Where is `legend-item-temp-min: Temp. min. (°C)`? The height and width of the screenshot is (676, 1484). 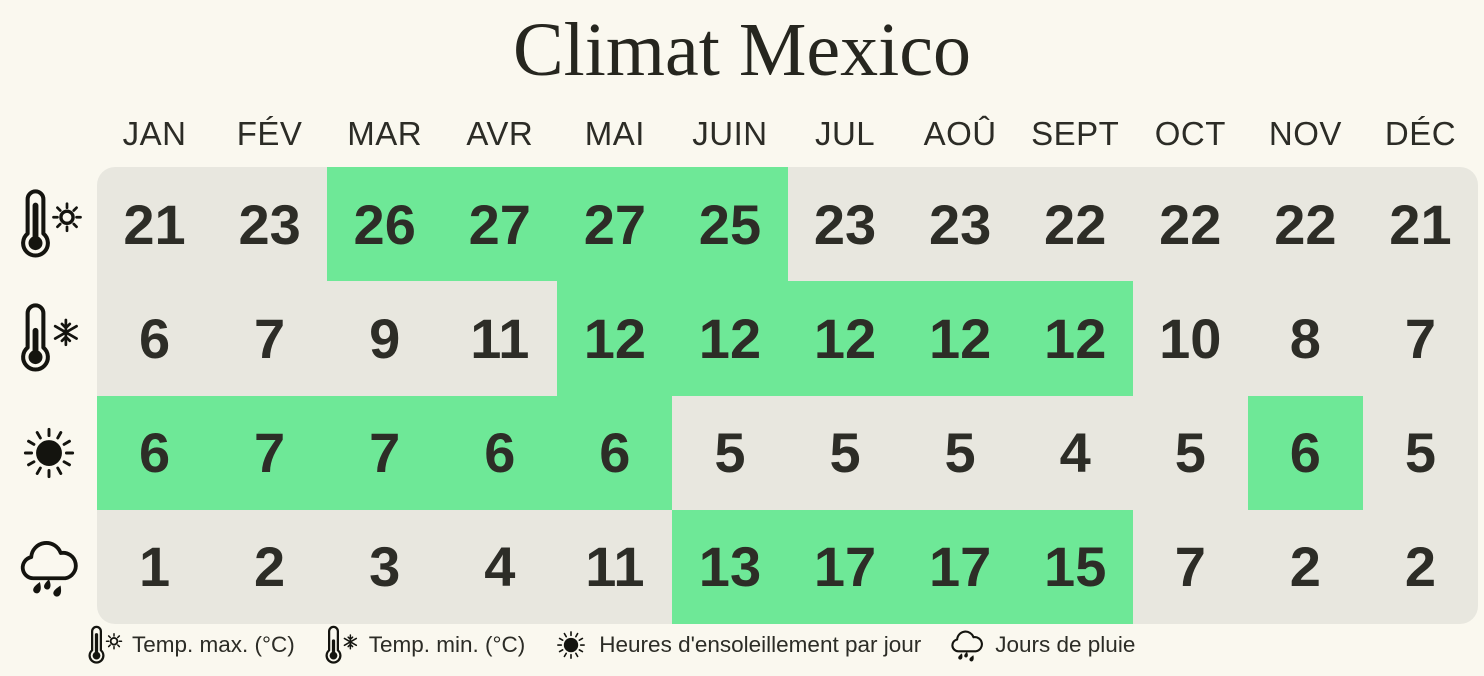 legend-item-temp-min: Temp. min. (°C) is located at coordinates (423, 645).